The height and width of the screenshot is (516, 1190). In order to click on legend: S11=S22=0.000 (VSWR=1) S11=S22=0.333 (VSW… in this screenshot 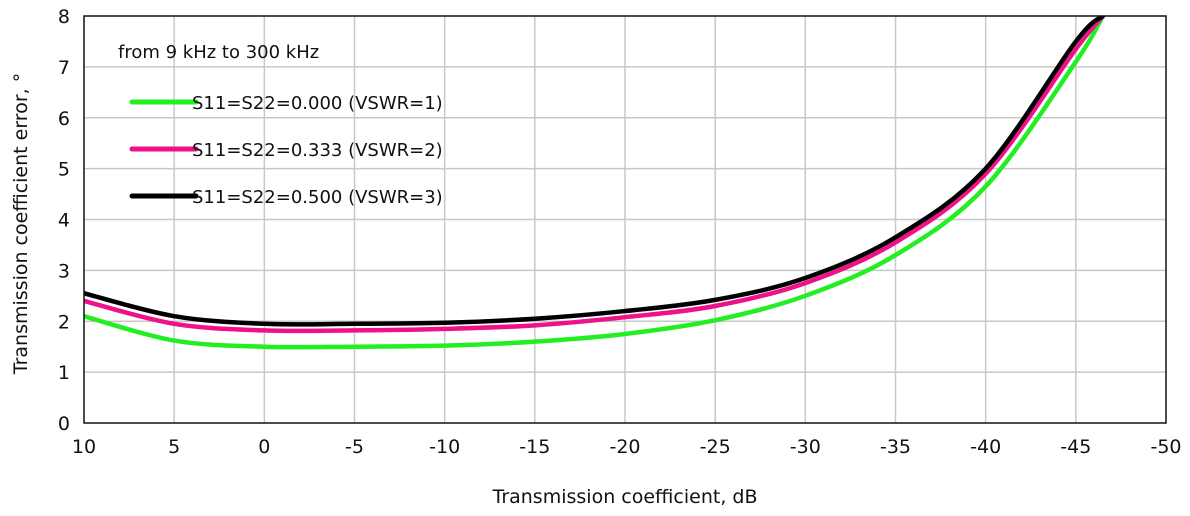, I will do `click(286, 150)`.